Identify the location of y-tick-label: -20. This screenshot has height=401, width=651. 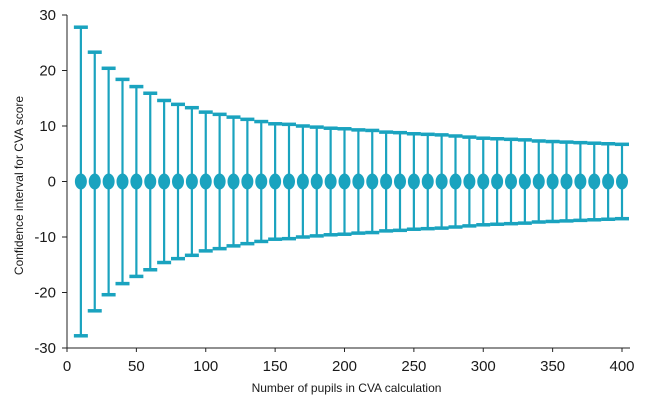
(45, 293).